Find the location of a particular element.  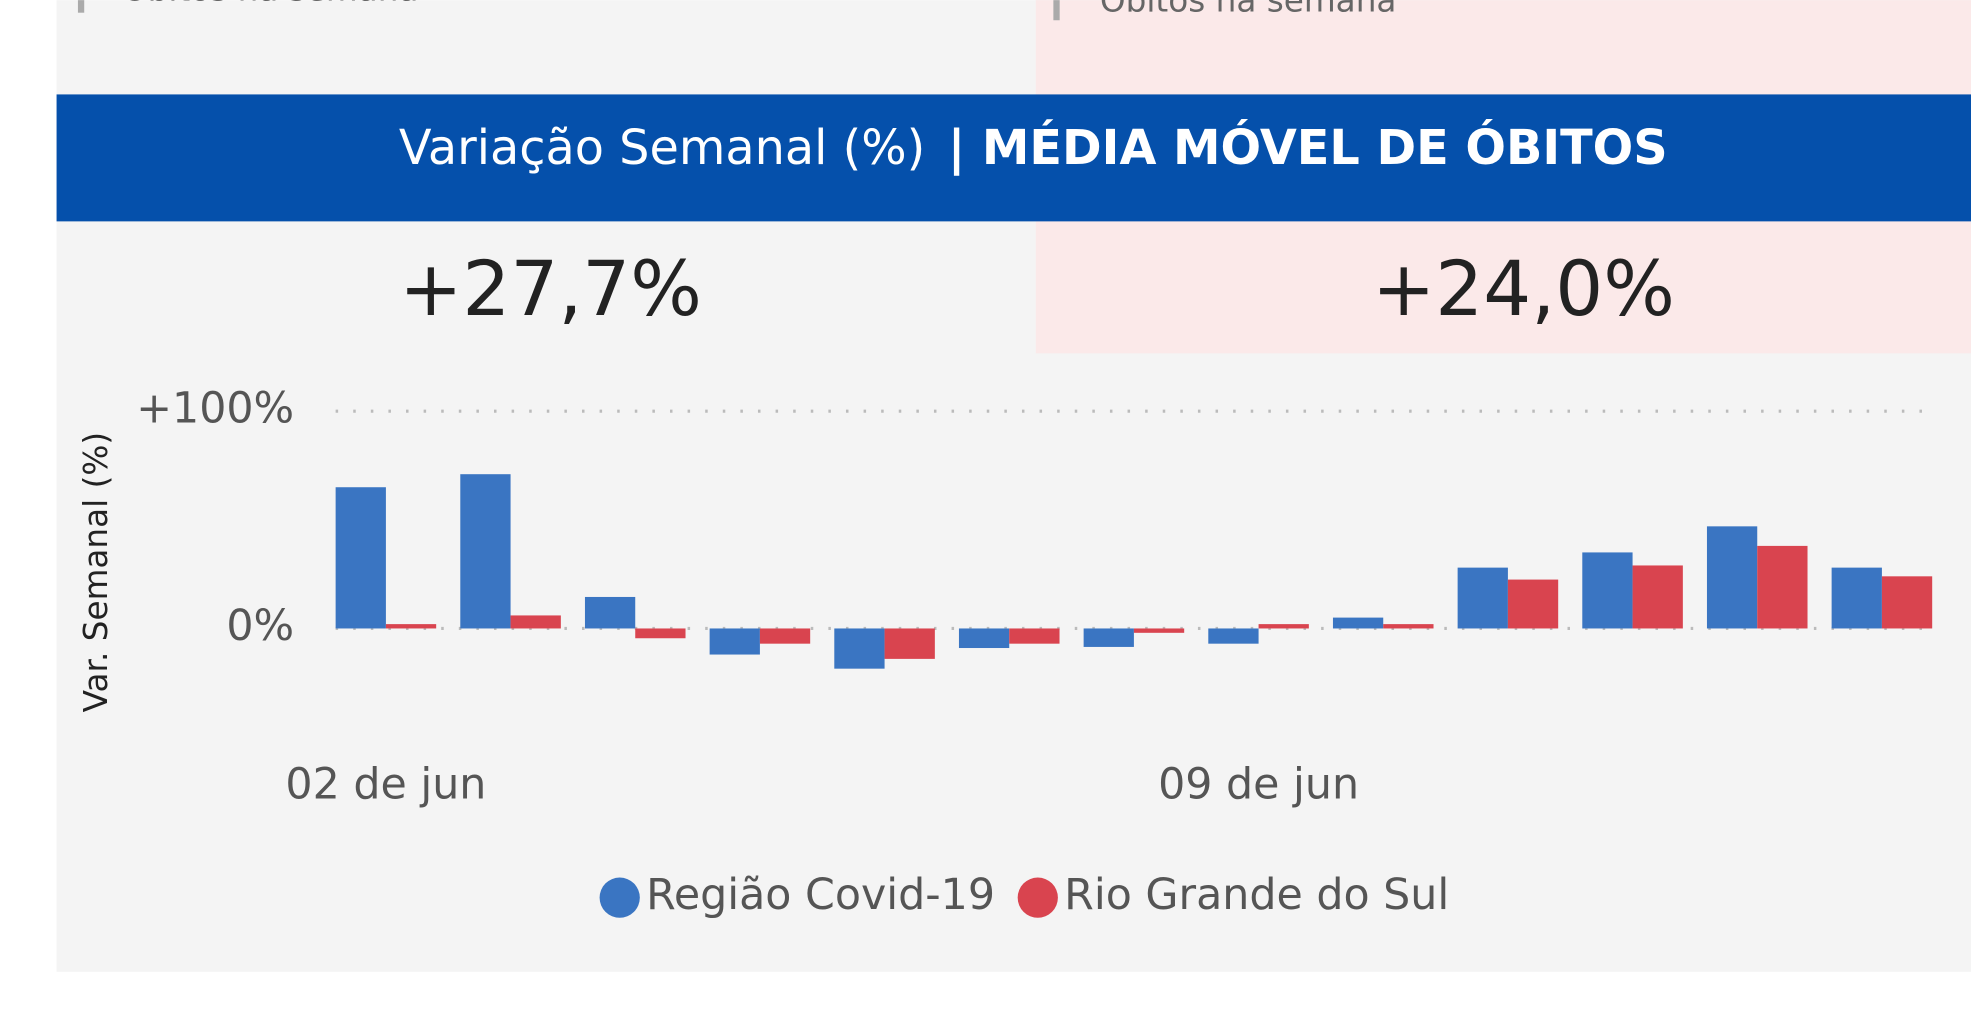

kpi: +27,7% is located at coordinates (550, 289).